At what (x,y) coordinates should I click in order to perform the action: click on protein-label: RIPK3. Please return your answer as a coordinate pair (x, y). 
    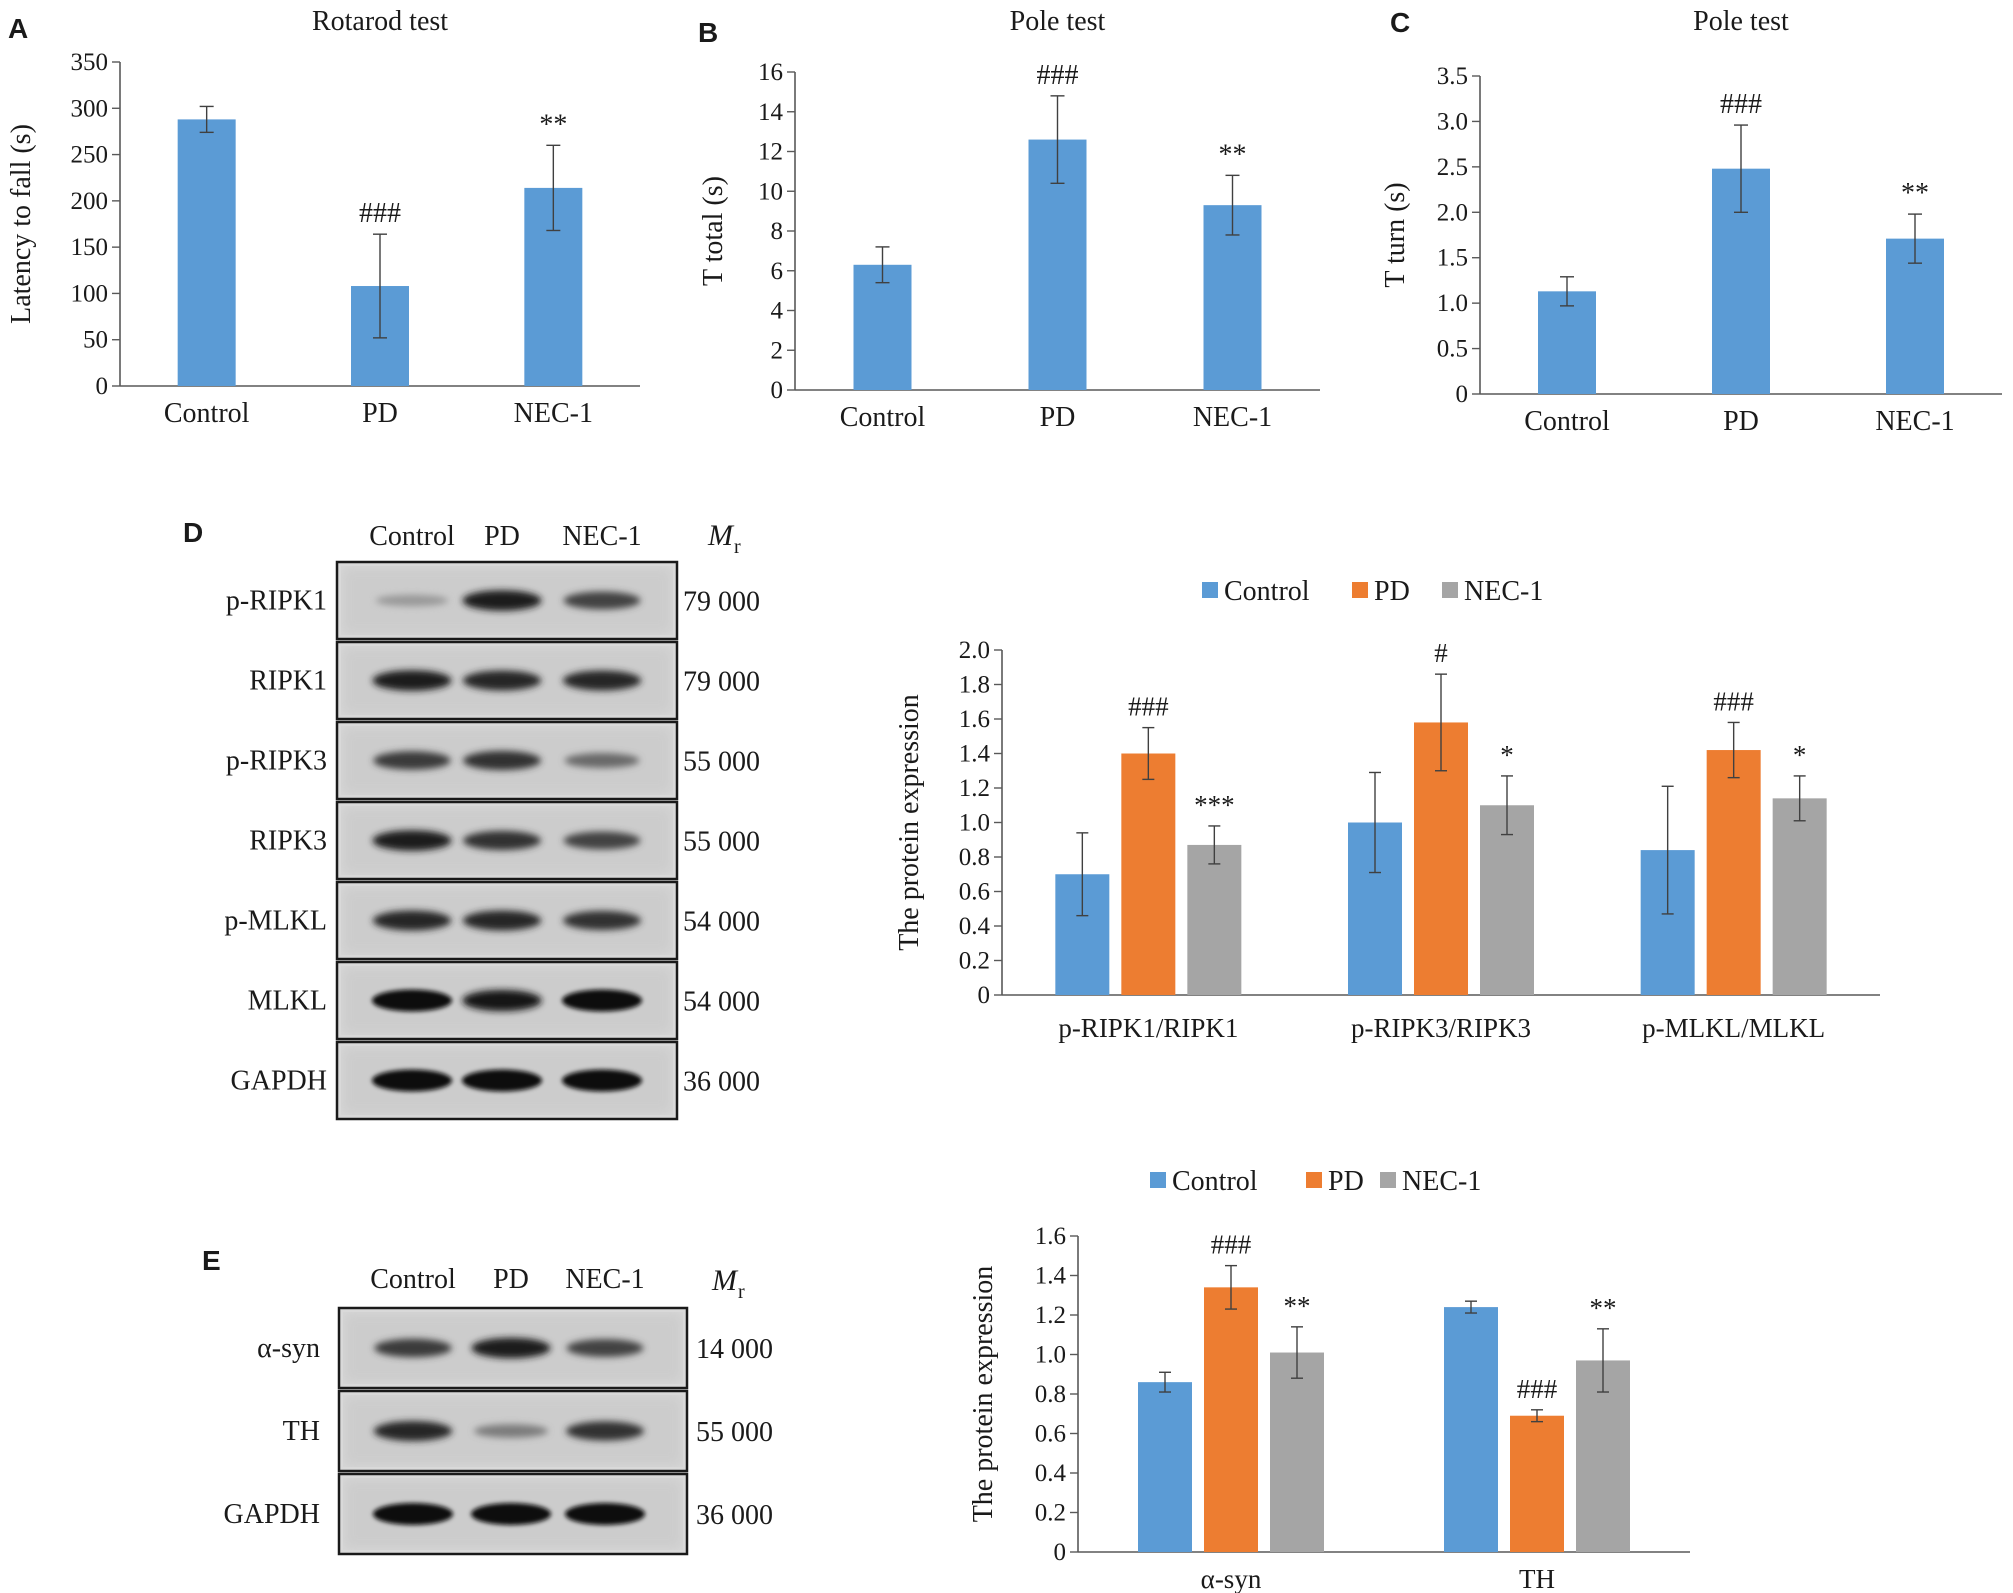
    Looking at the image, I should click on (288, 841).